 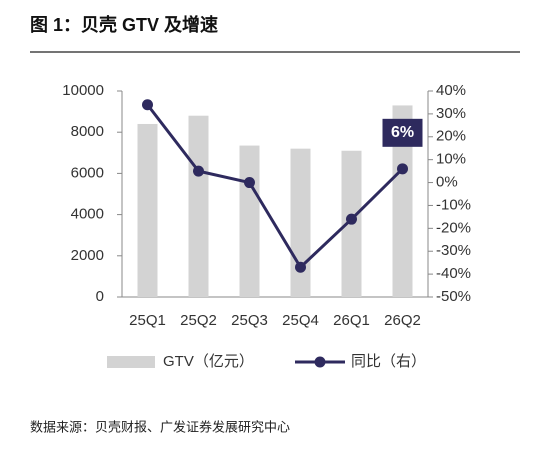 I want to click on chart-title: 图 1：贝壳 GTV 及增速, so click(x=124, y=24).